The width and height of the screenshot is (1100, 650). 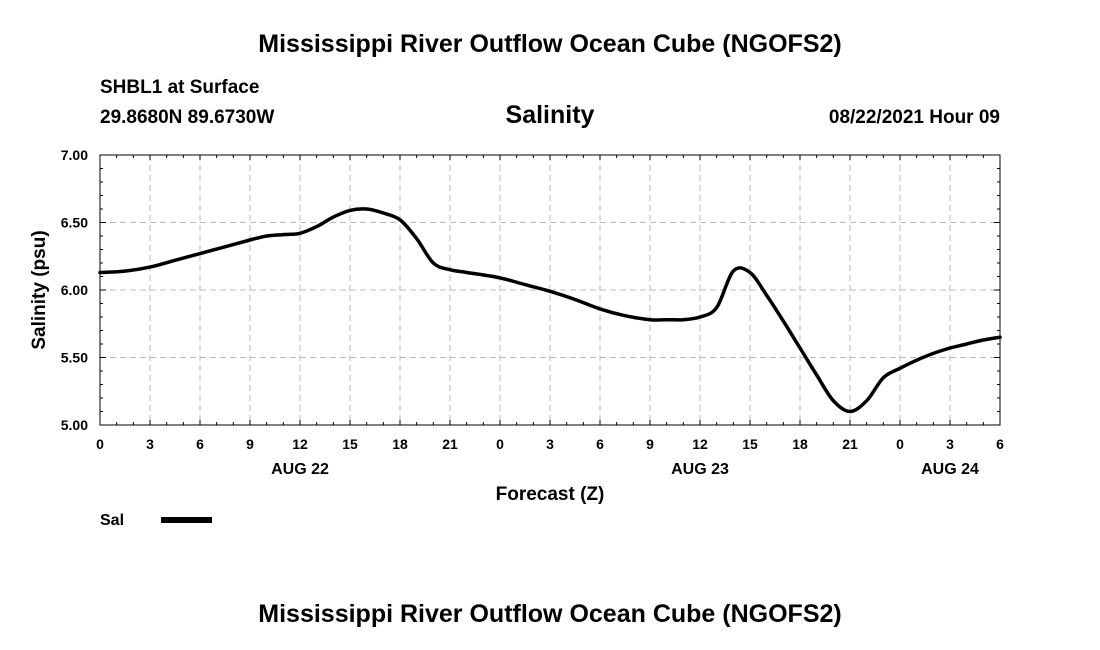 I want to click on date-label: AUG 22, so click(x=300, y=469).